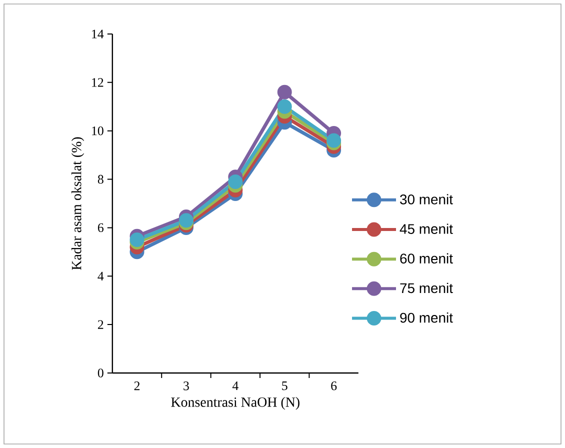  Describe the element at coordinates (186, 386) in the screenshot. I see `x-tick-label: 3` at that location.